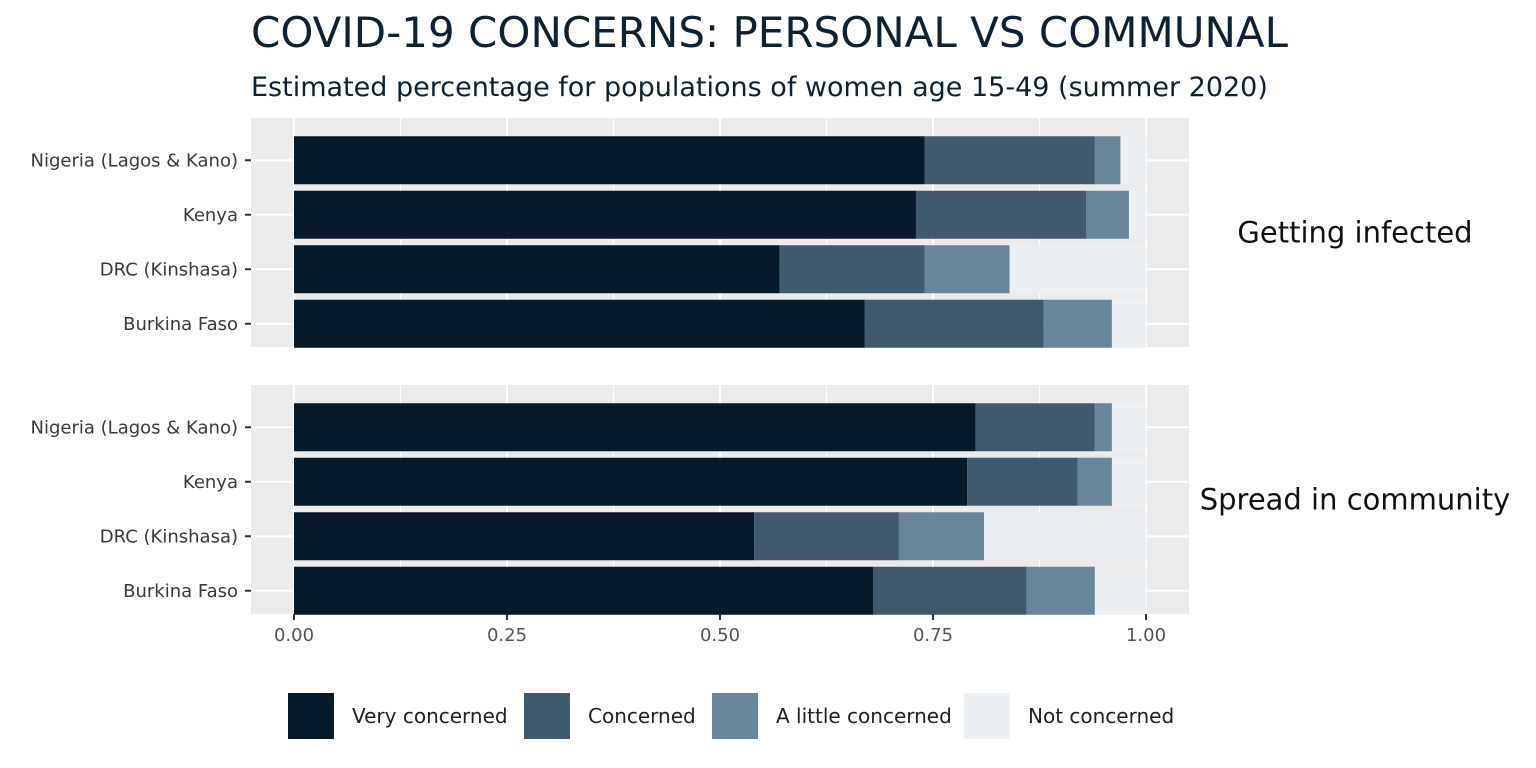 This screenshot has width=1536, height=768. Describe the element at coordinates (1101, 716) in the screenshot. I see `legend-label: Not concerned` at that location.